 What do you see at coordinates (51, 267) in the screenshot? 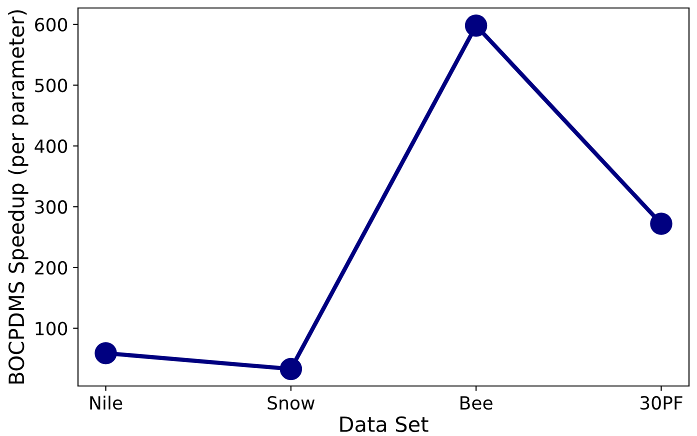
I see `y-tick-label: 200` at bounding box center [51, 267].